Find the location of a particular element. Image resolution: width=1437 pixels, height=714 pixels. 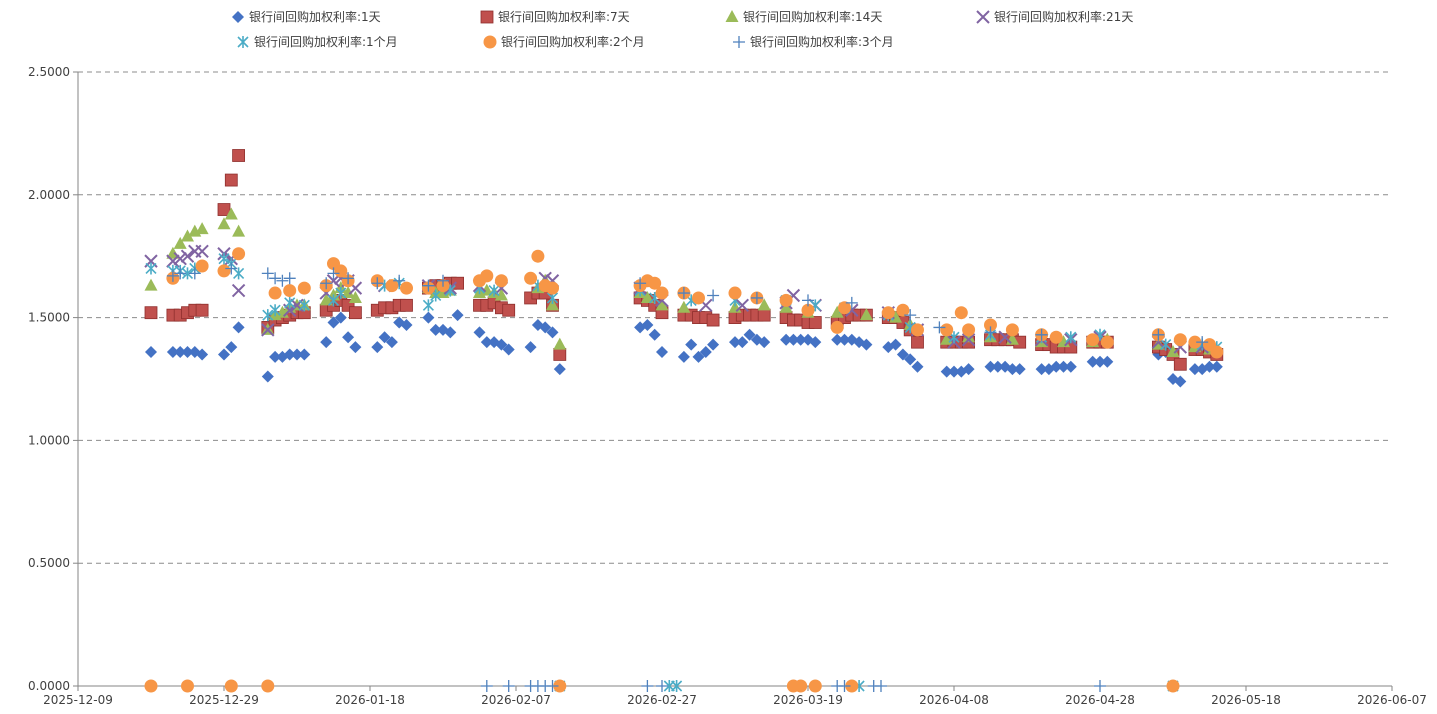

legend-item: 银行间回购加权利率:7天 is located at coordinates (555, 16).